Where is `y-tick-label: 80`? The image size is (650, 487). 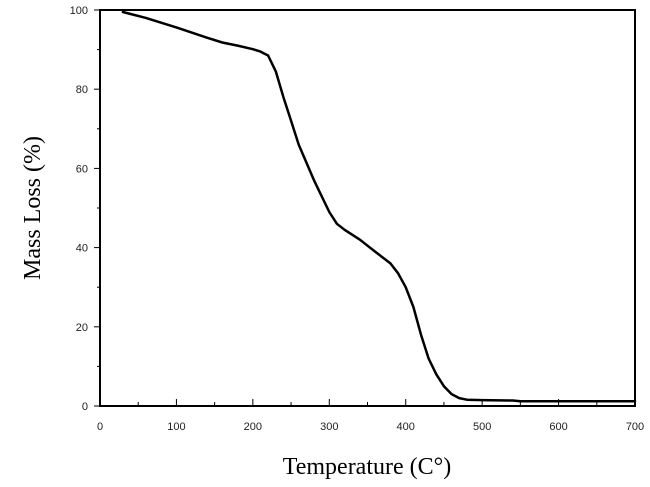 y-tick-label: 80 is located at coordinates (82, 90).